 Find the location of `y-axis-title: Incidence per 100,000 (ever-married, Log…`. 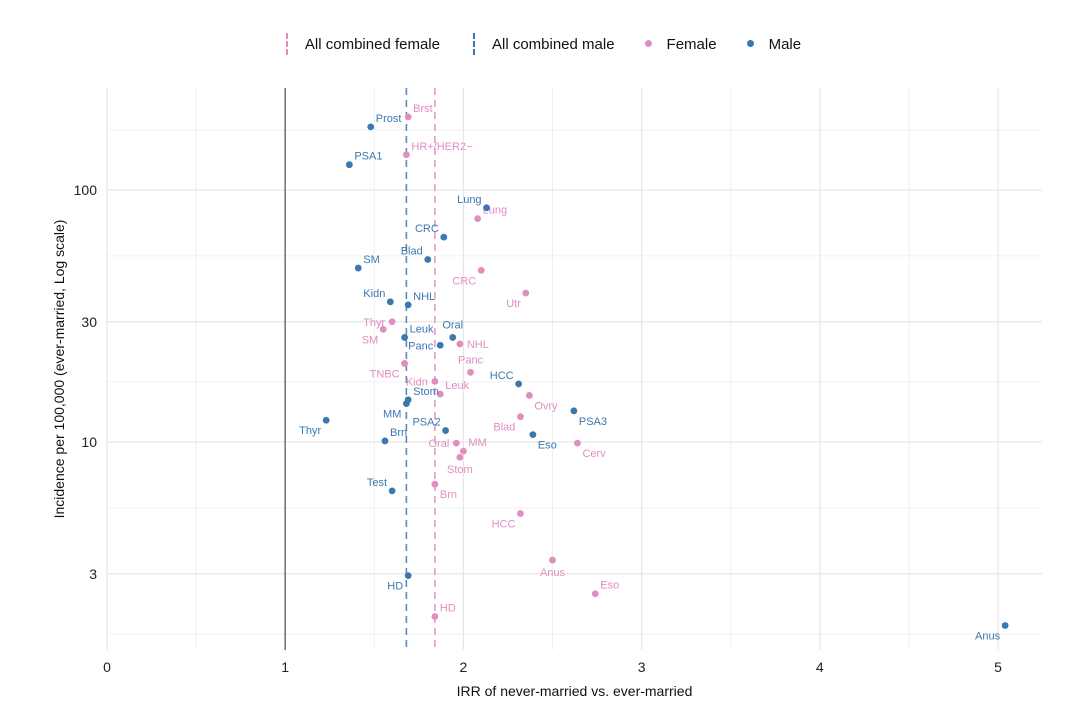

y-axis-title: Incidence per 100,000 (ever-married, Log… is located at coordinates (59, 369).